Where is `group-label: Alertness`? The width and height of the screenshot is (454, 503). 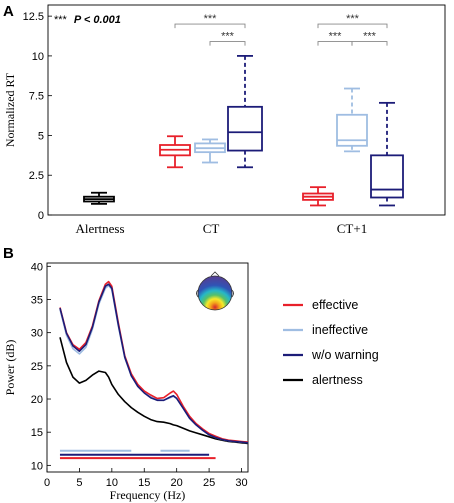 group-label: Alertness is located at coordinates (99, 228).